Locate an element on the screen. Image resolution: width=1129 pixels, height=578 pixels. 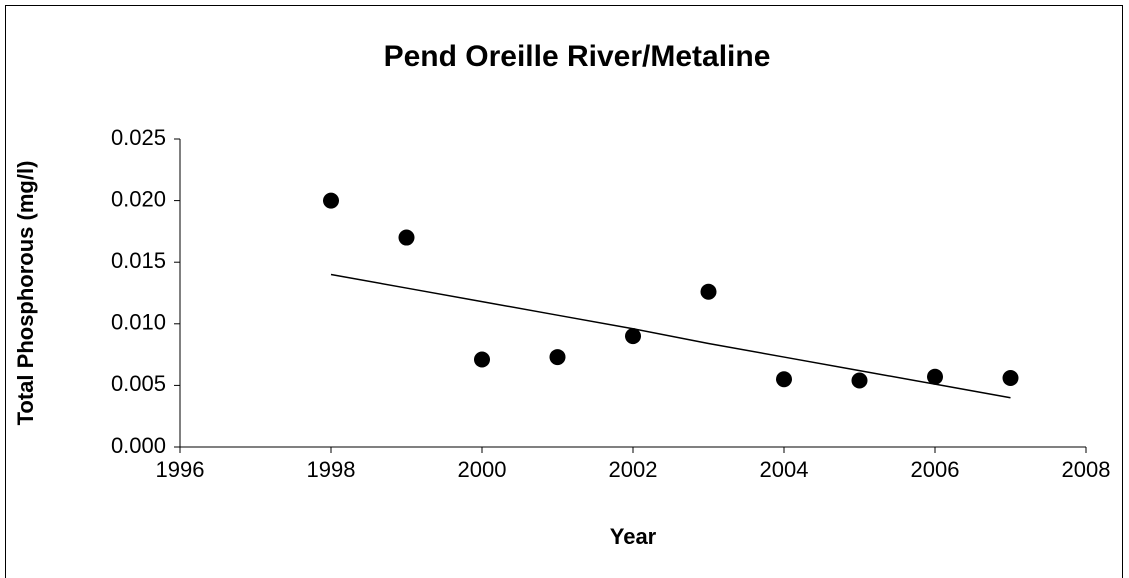
trend-line is located at coordinates (670, 336).